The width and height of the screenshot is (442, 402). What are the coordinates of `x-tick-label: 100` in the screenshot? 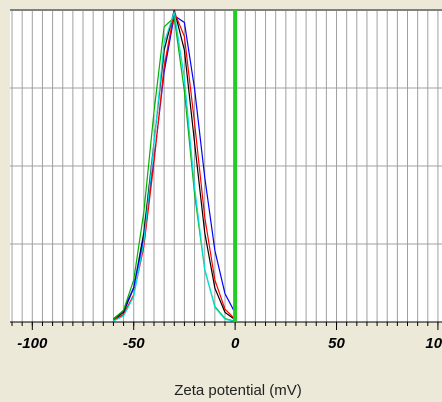 It's located at (433, 343).